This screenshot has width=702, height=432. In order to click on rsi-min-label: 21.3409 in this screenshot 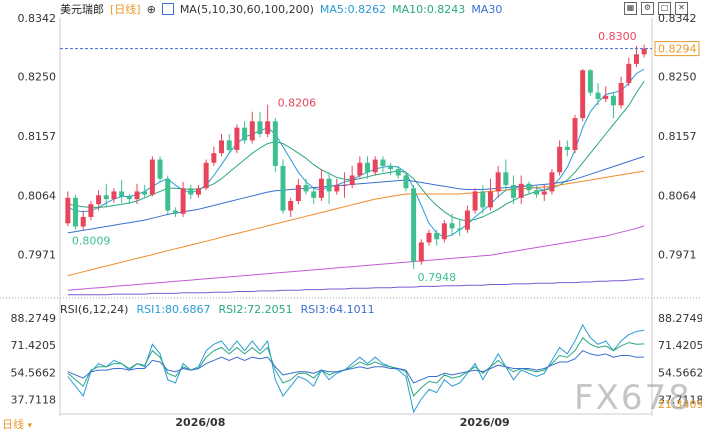, I will do `click(680, 404)`.